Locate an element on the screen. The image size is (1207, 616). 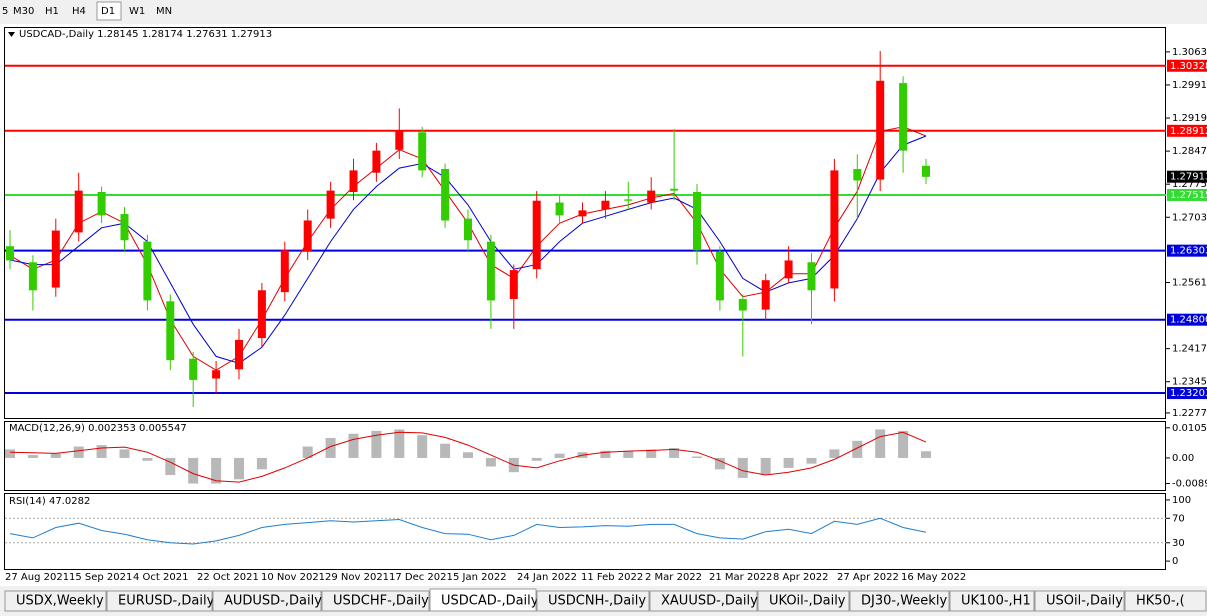
tab-label: USOil-,Daily is located at coordinates (1084, 601).